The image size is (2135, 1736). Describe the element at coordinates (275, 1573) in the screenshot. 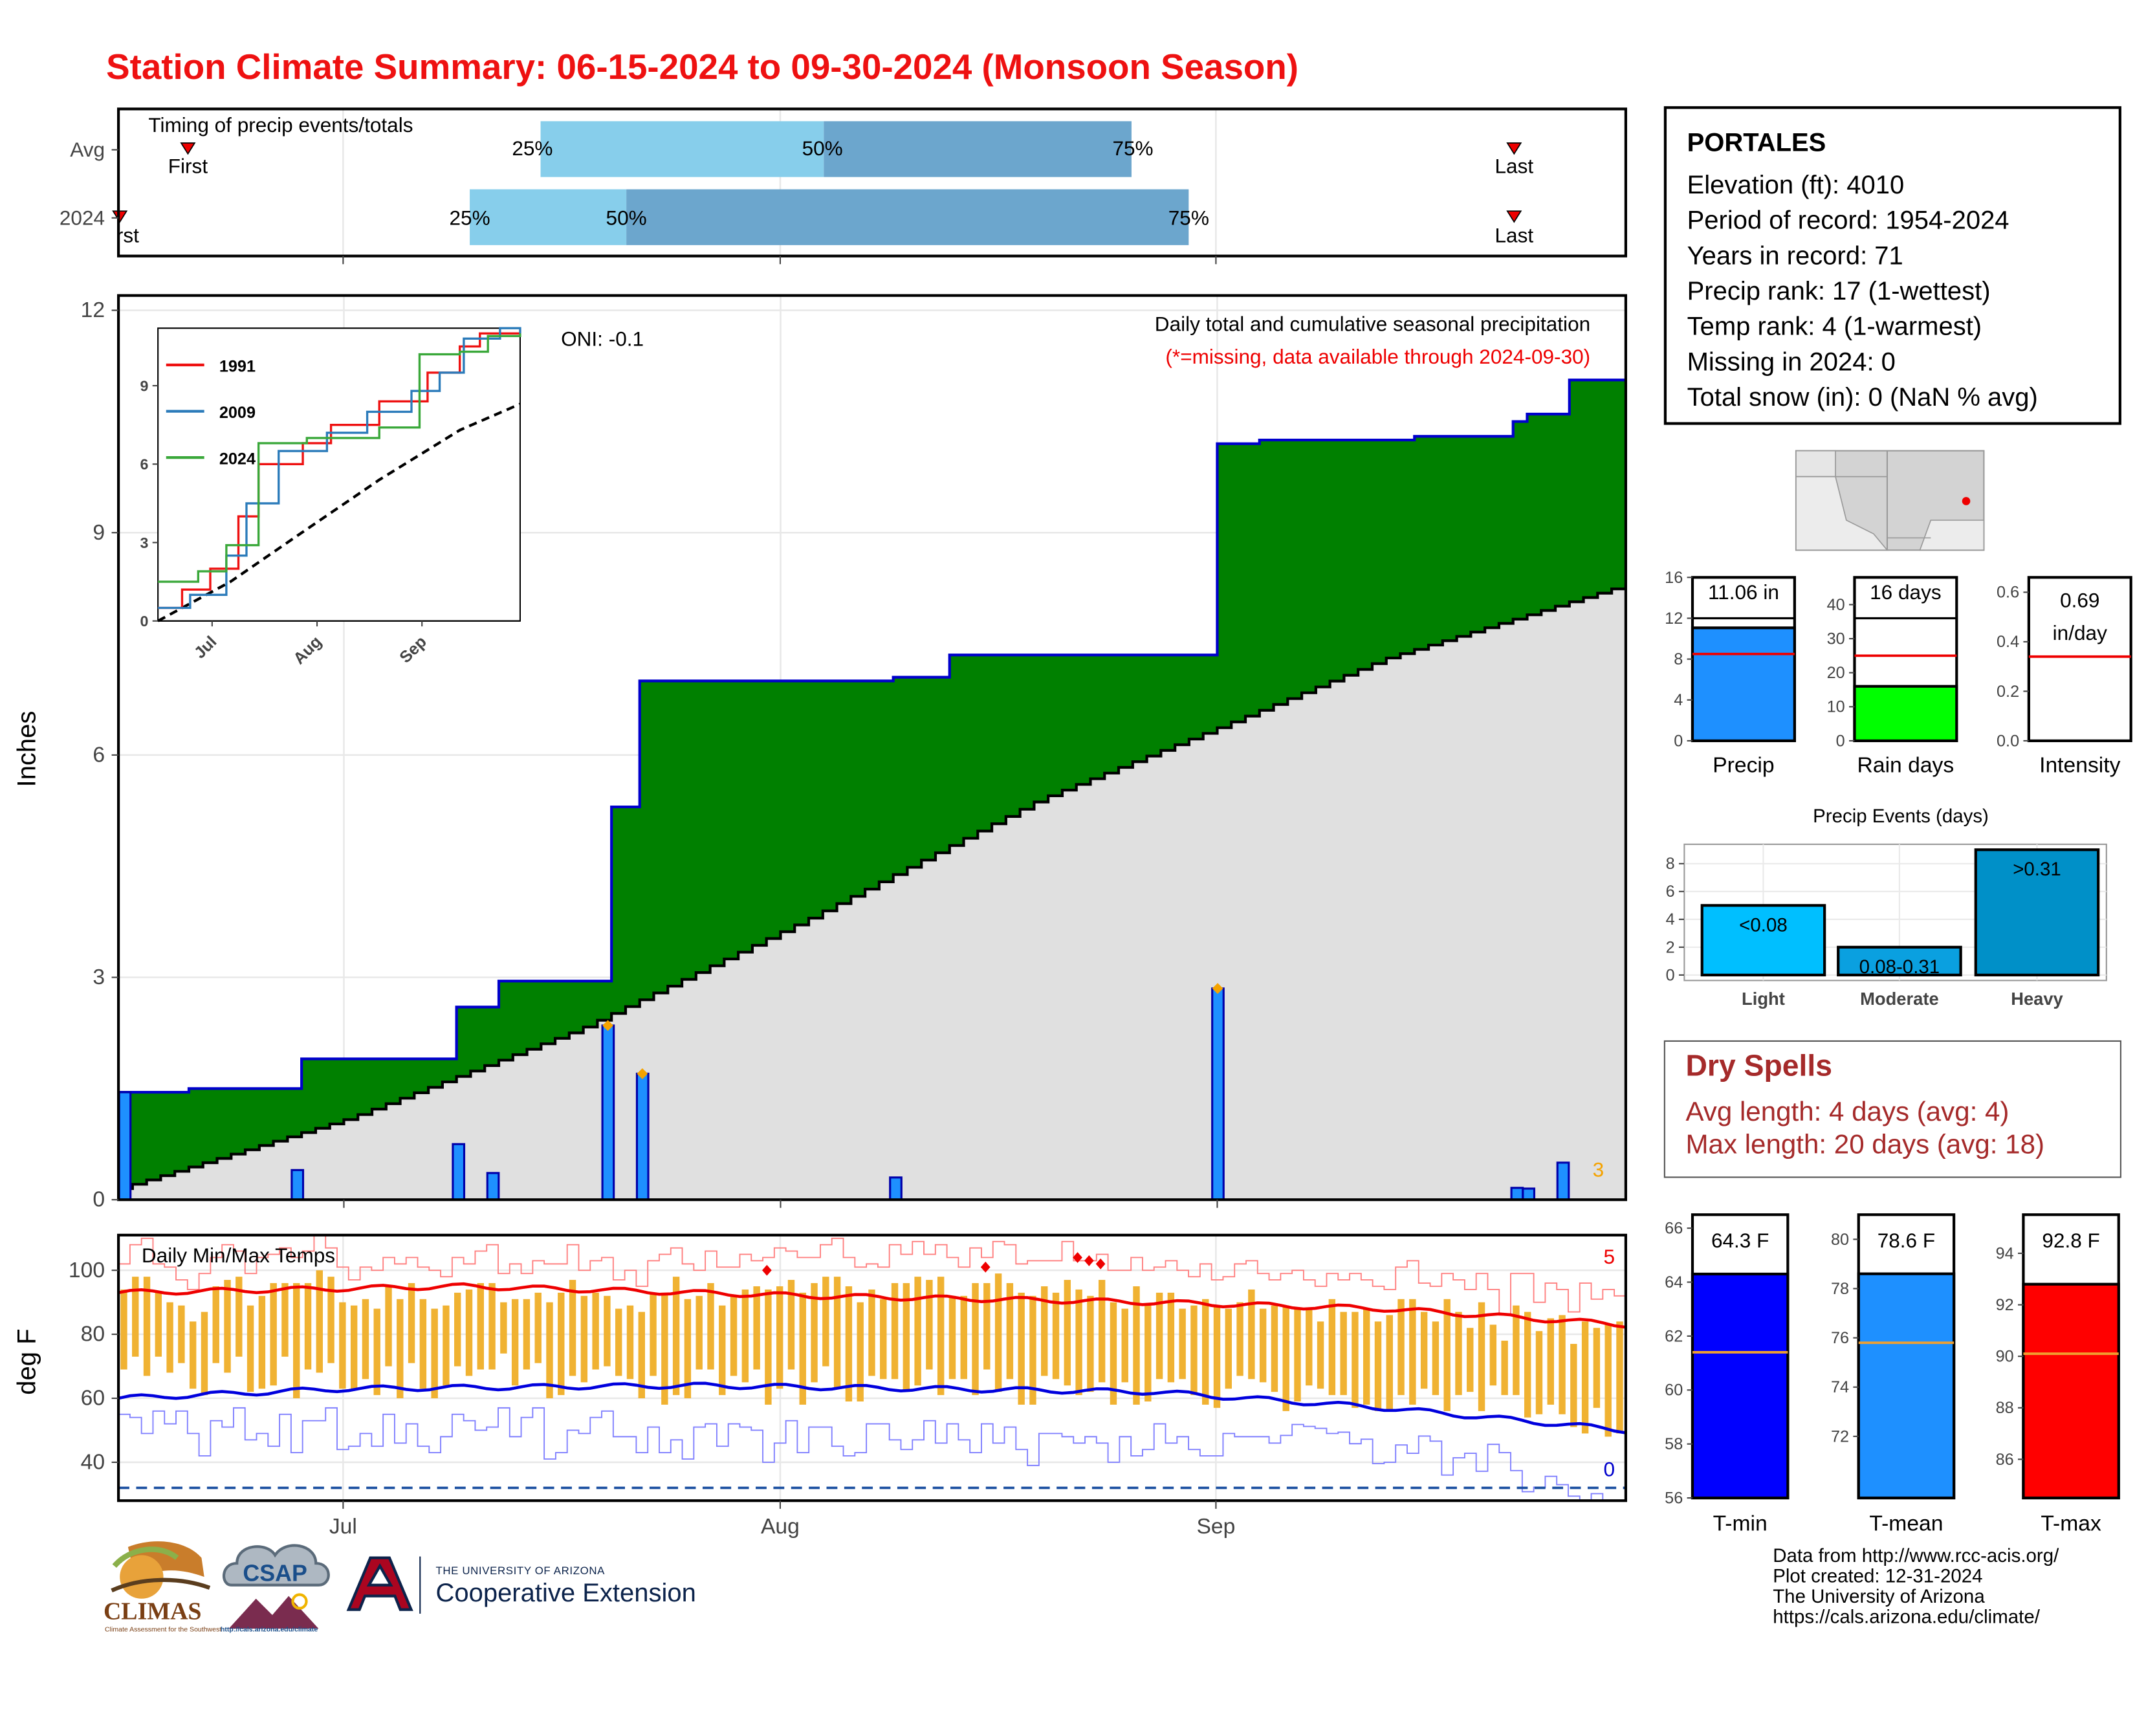

I see `csap-wordmark: CSAP` at that location.